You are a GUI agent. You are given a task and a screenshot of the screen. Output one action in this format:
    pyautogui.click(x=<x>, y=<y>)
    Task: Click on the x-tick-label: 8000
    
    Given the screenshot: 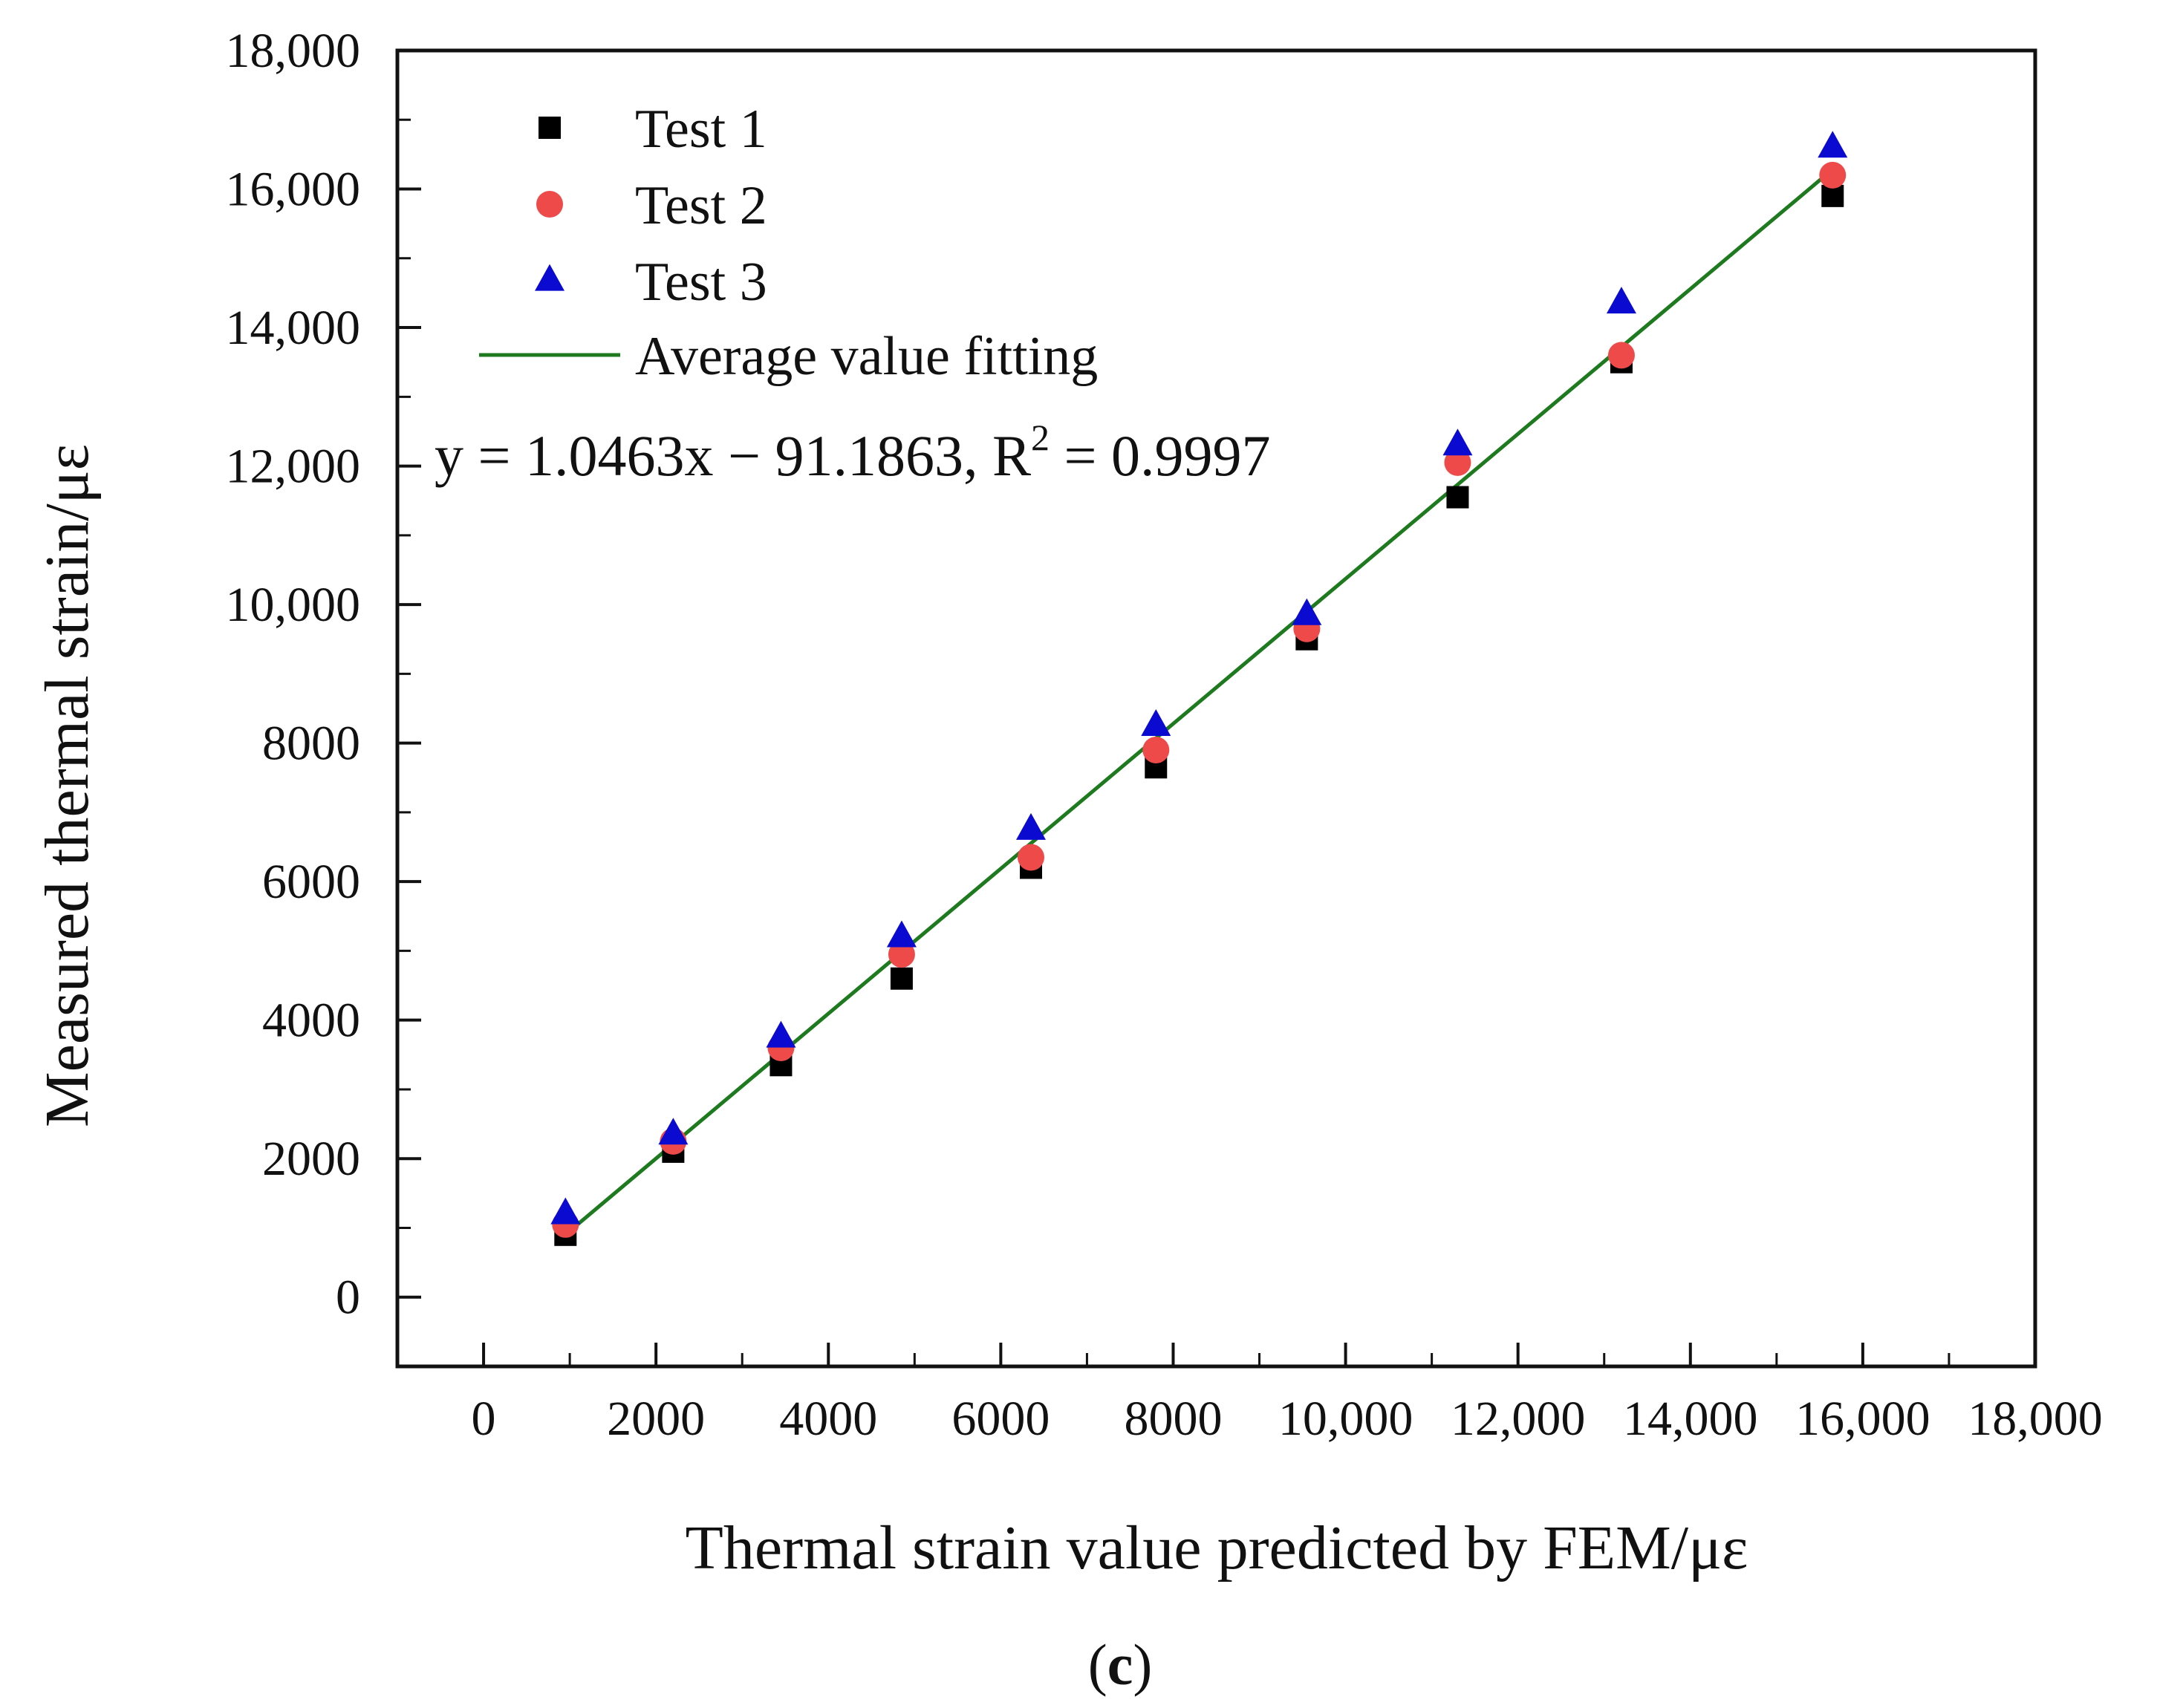 What is the action you would take?
    pyautogui.click(x=1173, y=1419)
    